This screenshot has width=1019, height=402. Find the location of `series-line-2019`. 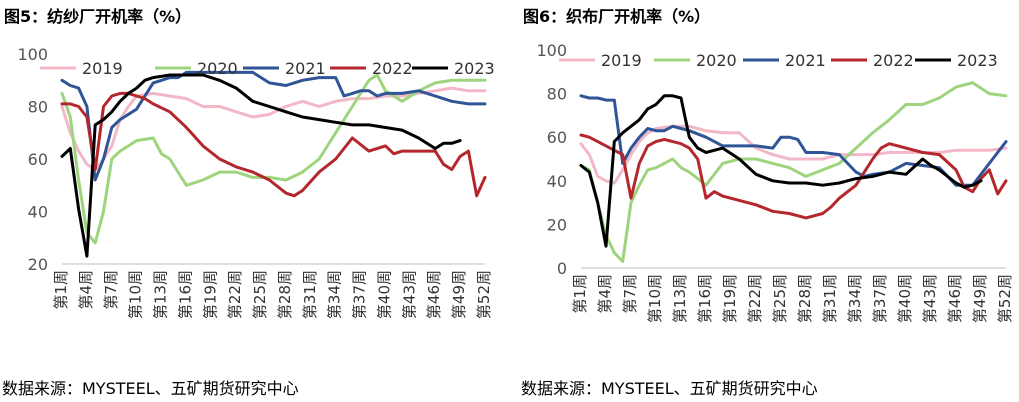

series-line-2019 is located at coordinates (273, 128).